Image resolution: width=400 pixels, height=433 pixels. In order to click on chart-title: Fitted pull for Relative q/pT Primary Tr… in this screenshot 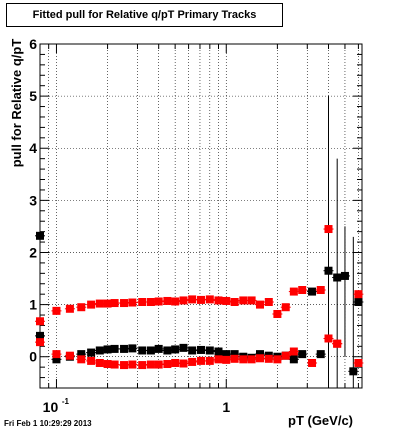, I will do `click(144, 15)`.